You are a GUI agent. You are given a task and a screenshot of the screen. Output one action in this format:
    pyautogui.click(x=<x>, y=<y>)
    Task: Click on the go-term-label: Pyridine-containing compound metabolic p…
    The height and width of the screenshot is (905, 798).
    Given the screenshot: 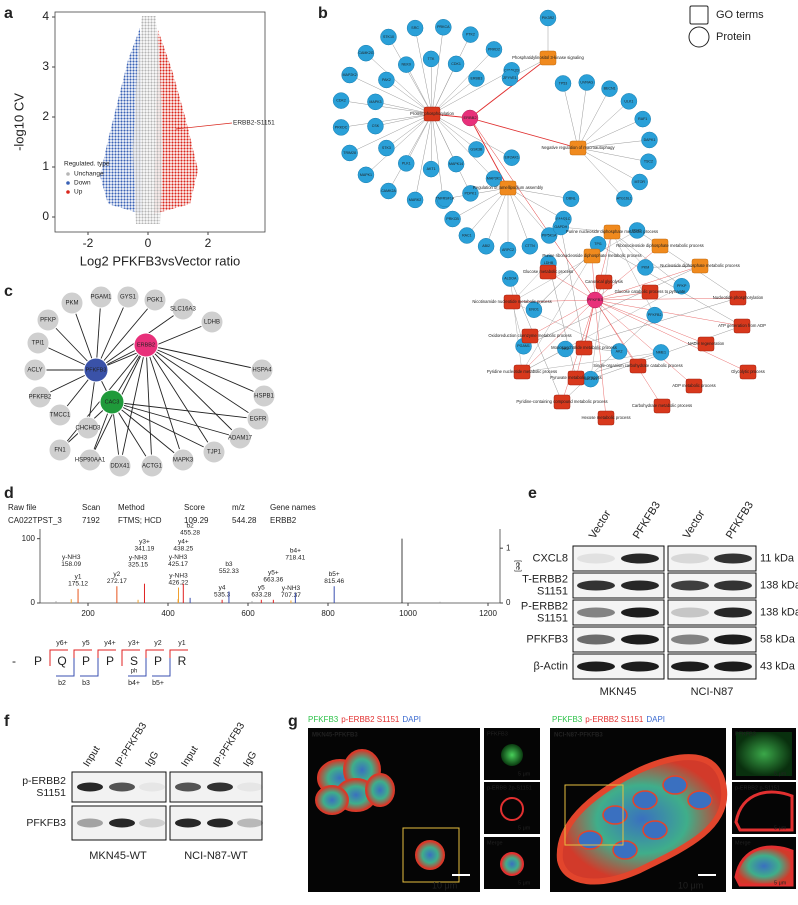 What is the action you would take?
    pyautogui.click(x=561, y=401)
    